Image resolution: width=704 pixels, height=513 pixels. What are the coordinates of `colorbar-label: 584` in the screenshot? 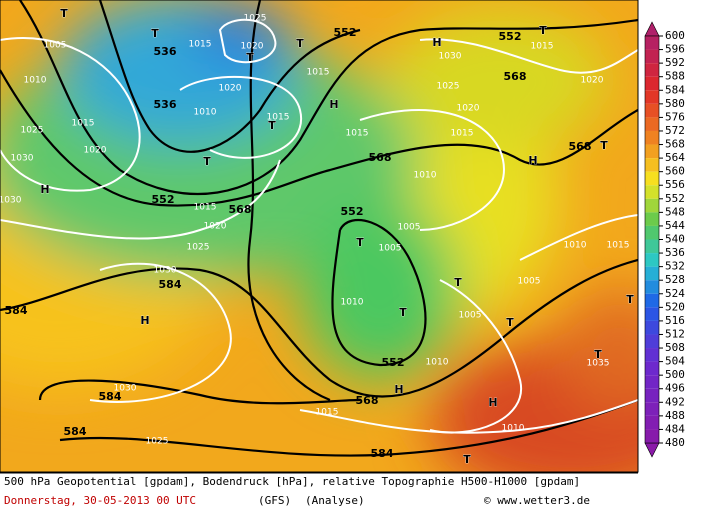 It's located at (675, 89).